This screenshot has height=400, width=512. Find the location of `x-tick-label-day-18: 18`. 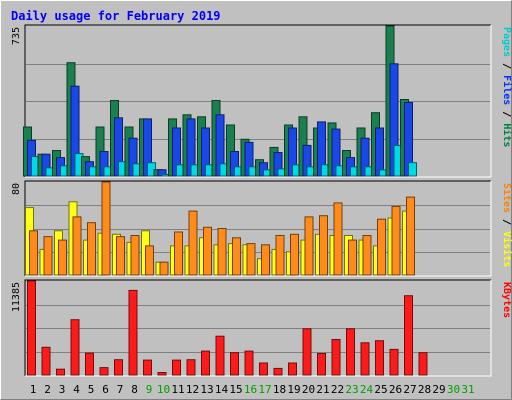

x-tick-label-day-18: 18 is located at coordinates (279, 389).